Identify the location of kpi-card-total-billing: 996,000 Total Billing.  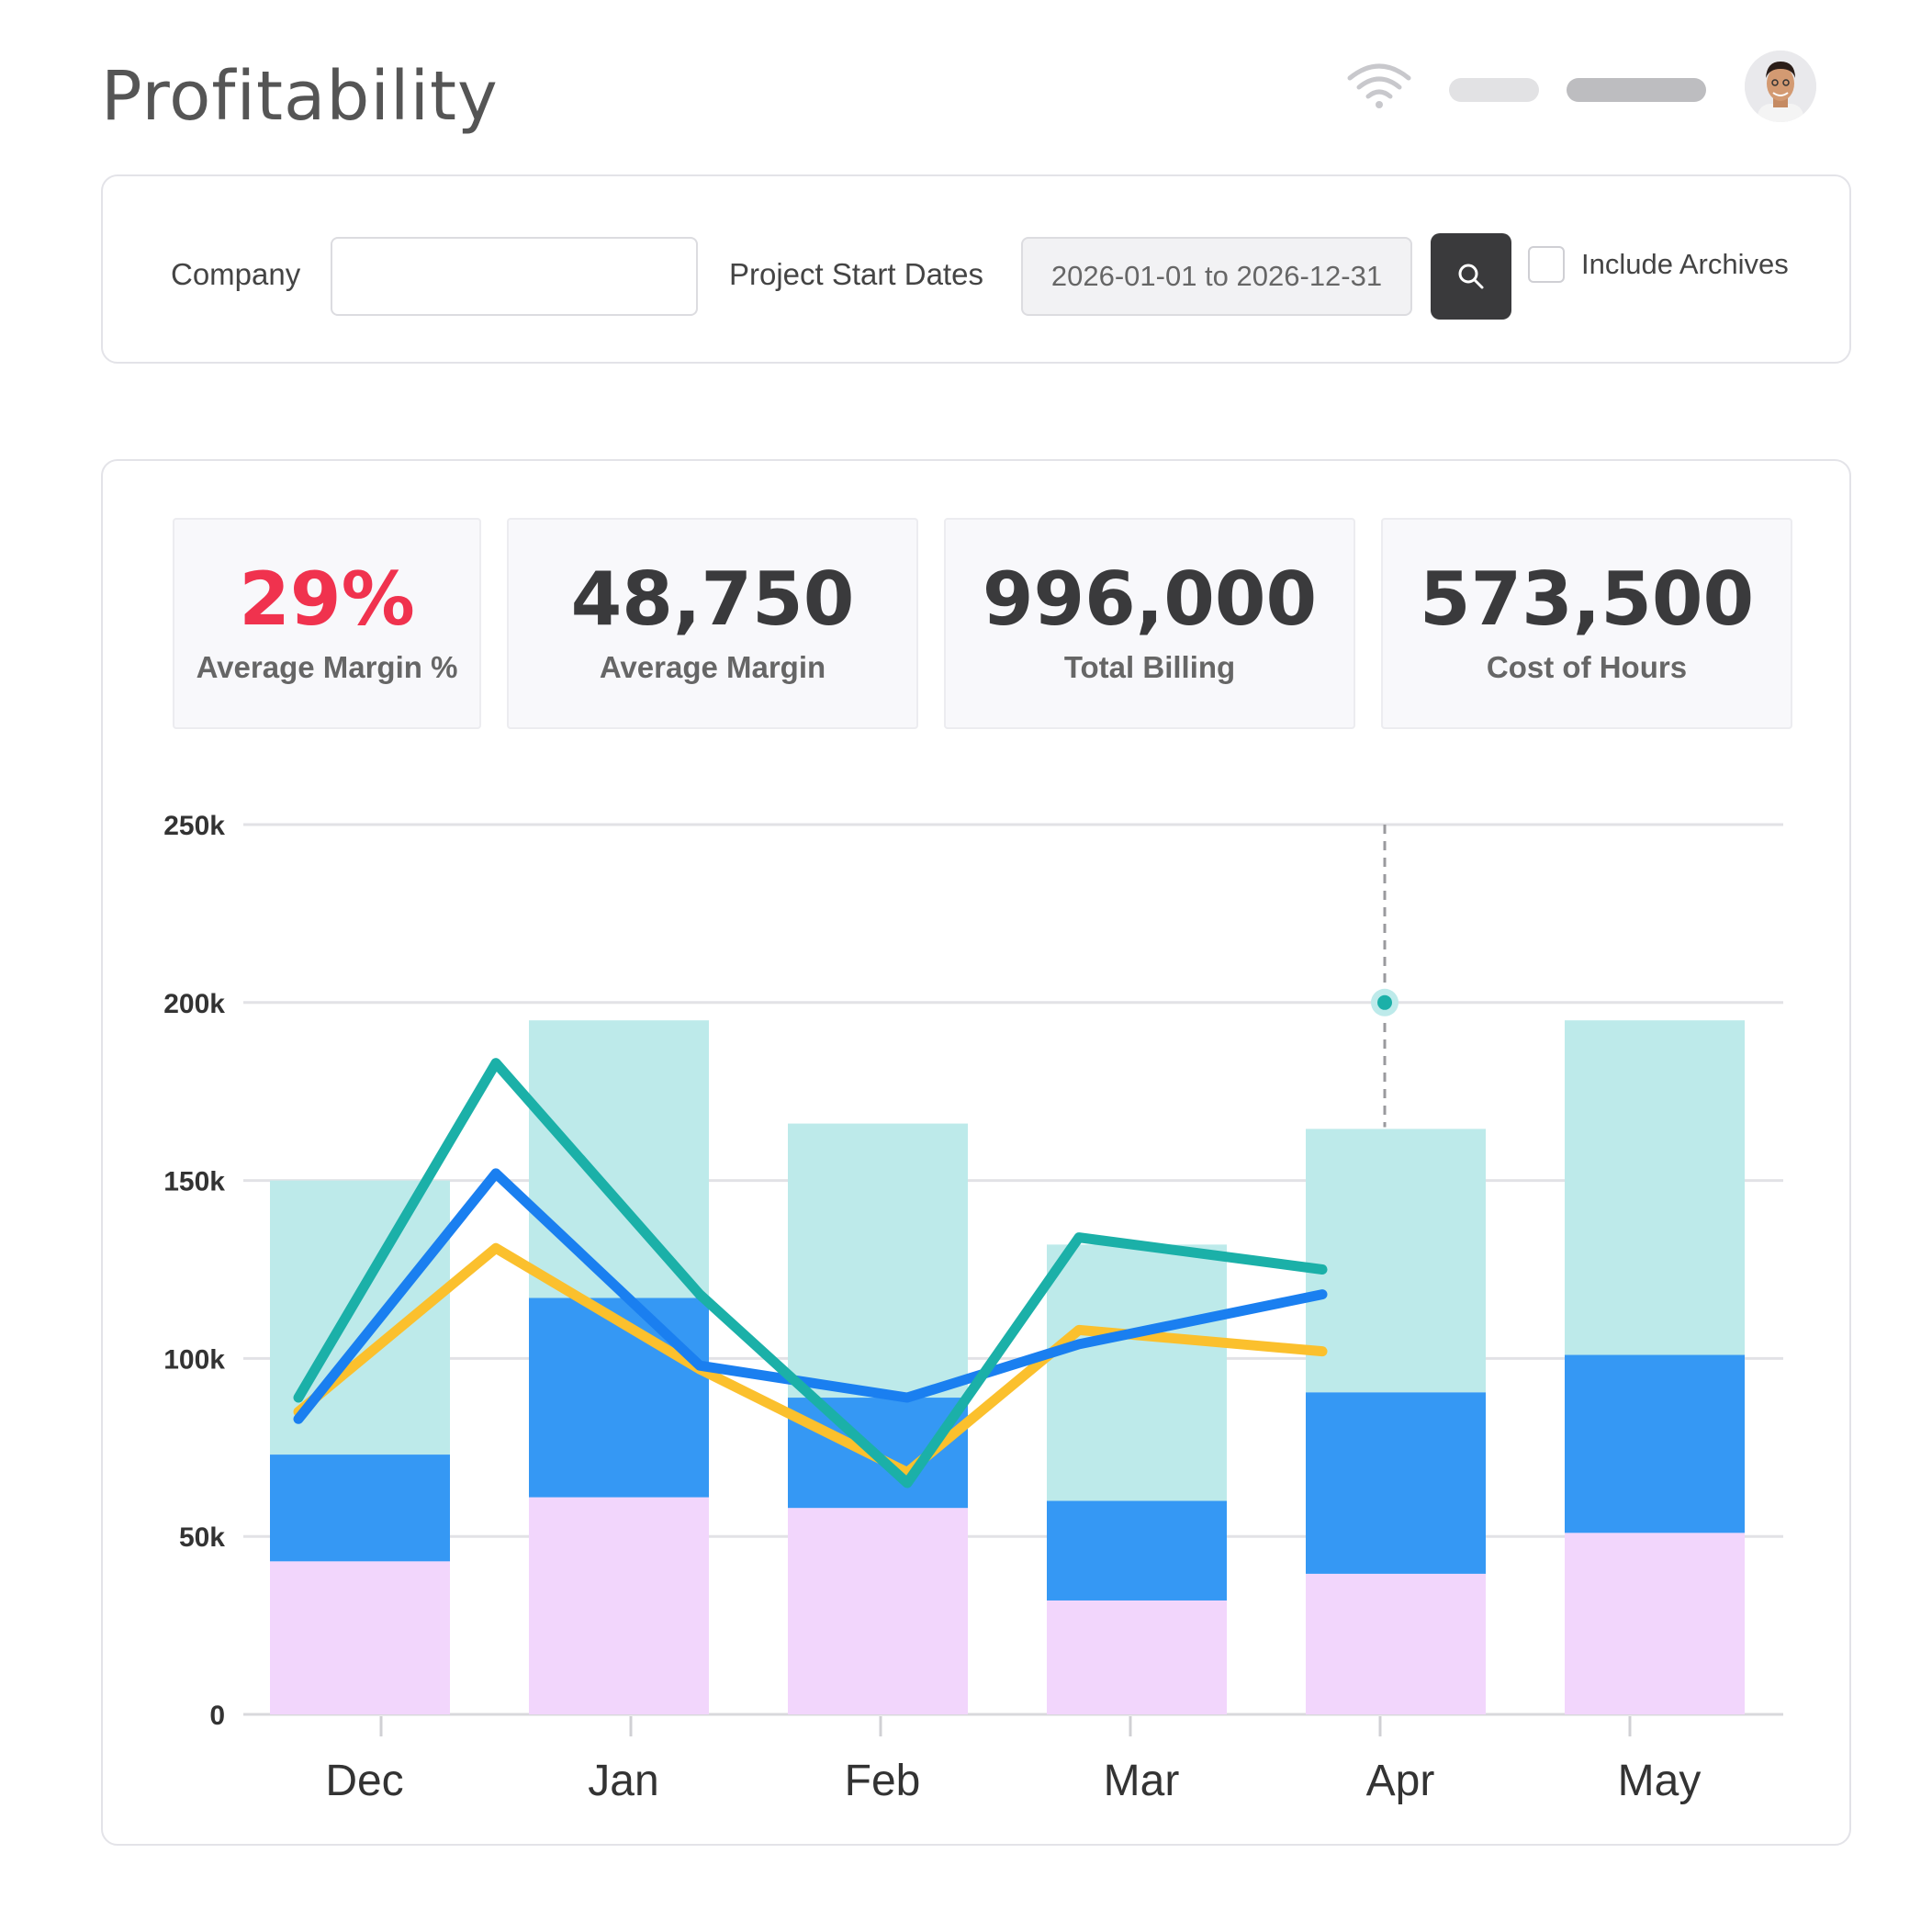
(1149, 623).